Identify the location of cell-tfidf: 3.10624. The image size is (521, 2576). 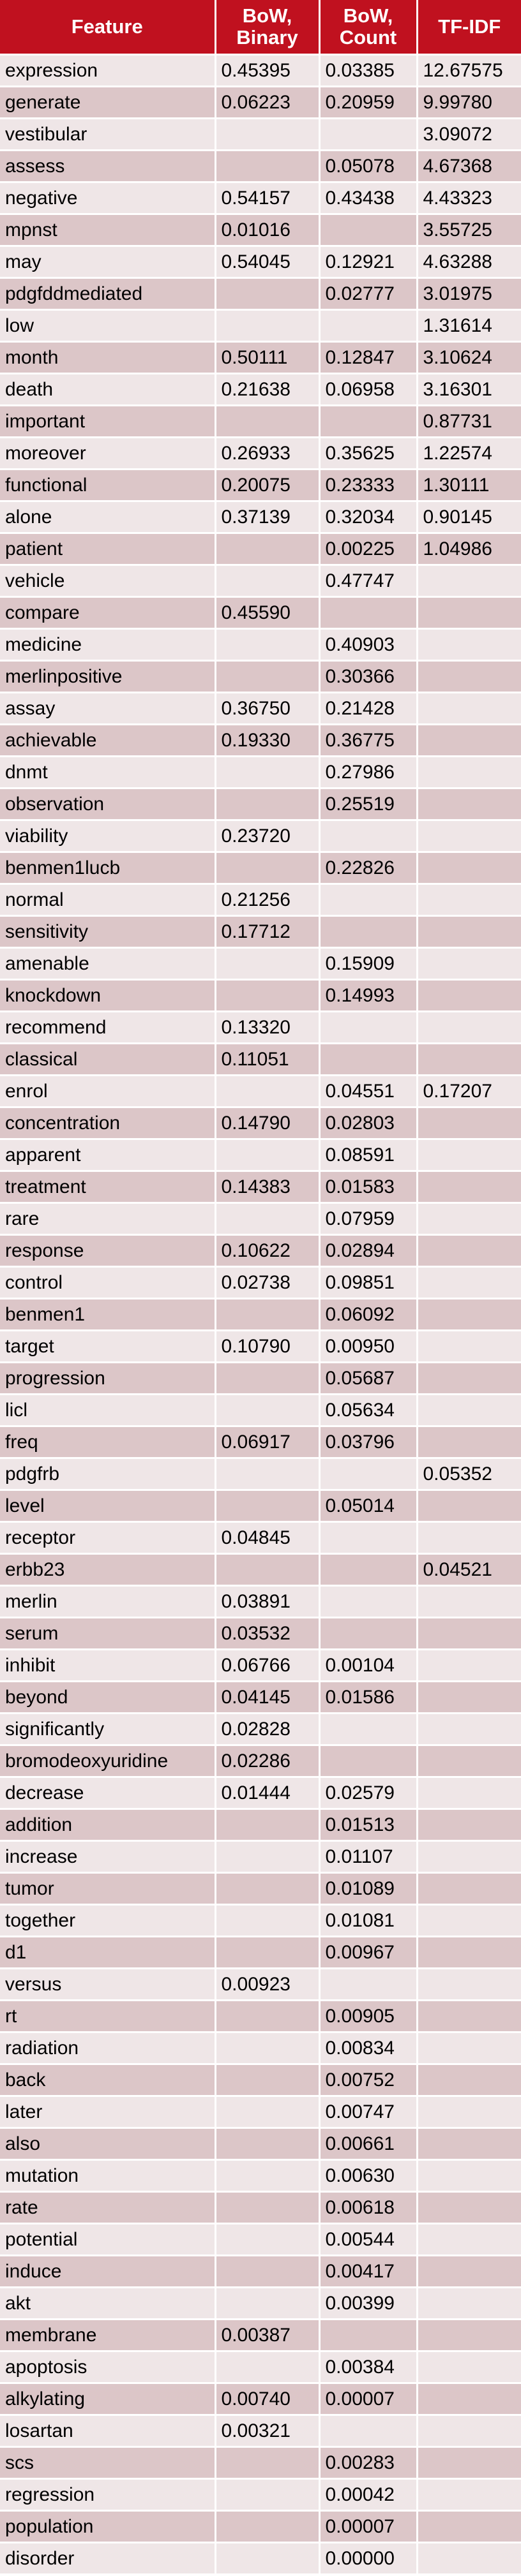
(469, 357).